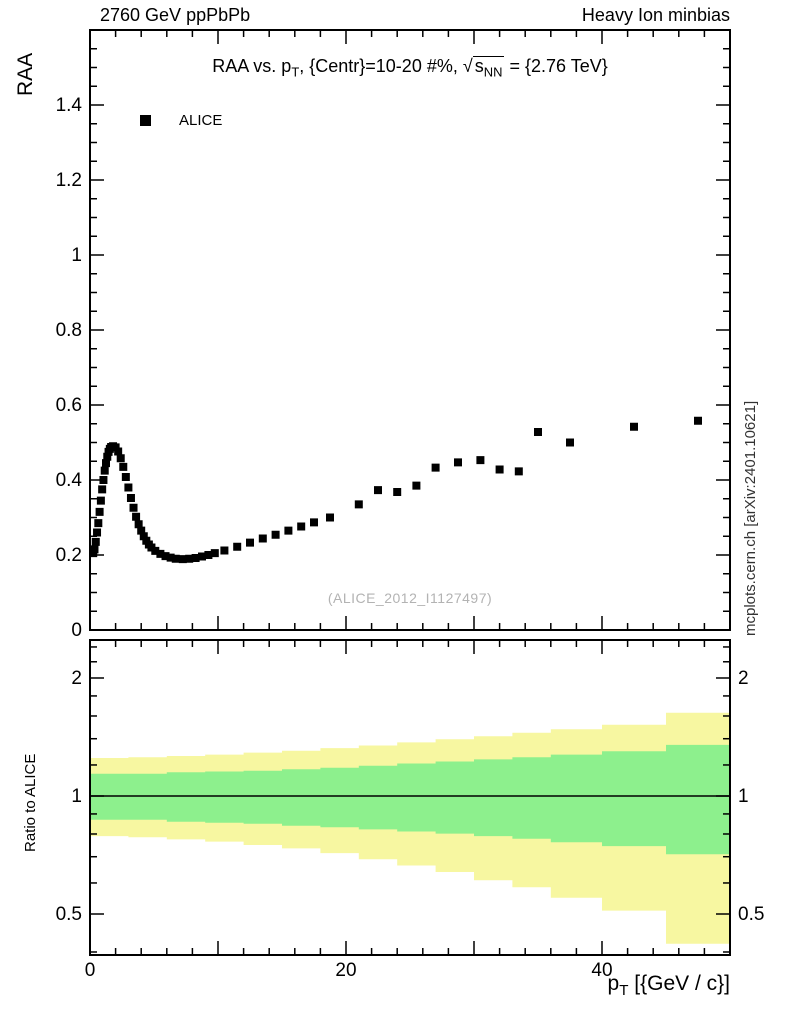 The image size is (786, 1024). I want to click on sqrt-symbol: √, so click(467, 66).